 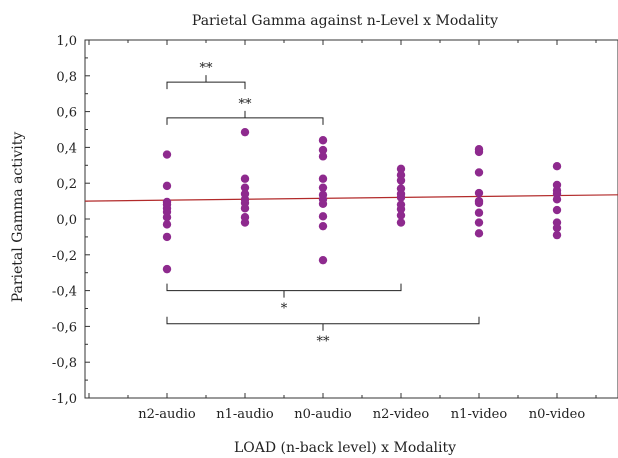 What do you see at coordinates (66, 184) in the screenshot?
I see `y-tick-label: 0,2` at bounding box center [66, 184].